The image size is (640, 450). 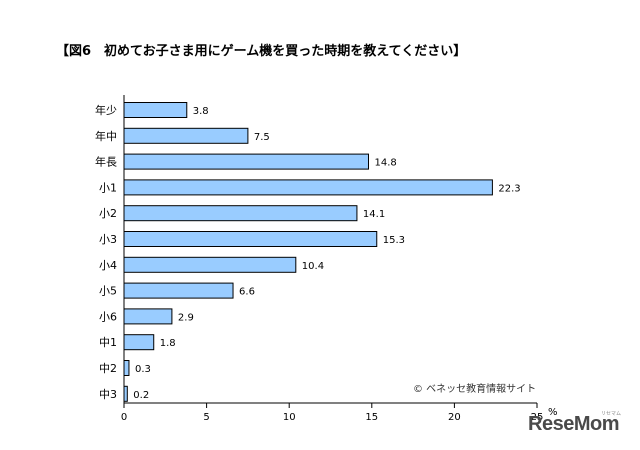 I want to click on x-tick-label: 0, so click(x=124, y=417).